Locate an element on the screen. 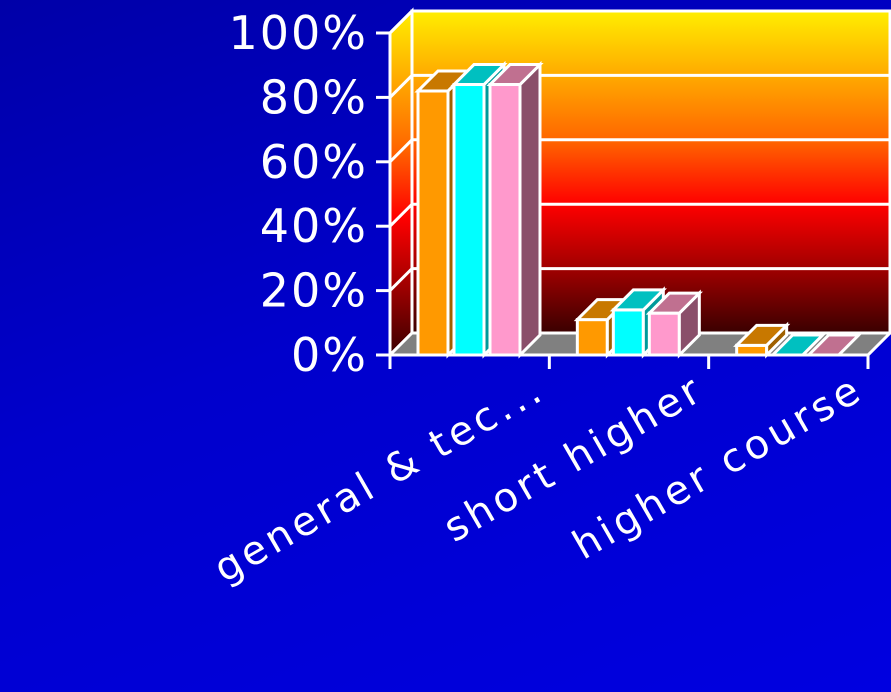  y-tick-label: 0% is located at coordinates (329, 355).